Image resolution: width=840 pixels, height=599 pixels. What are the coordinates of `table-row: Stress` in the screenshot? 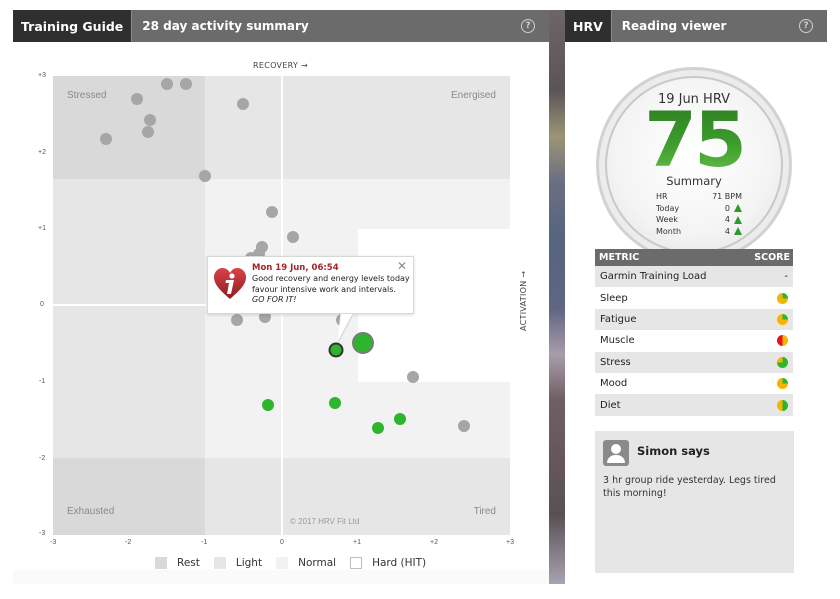 It's located at (694, 362).